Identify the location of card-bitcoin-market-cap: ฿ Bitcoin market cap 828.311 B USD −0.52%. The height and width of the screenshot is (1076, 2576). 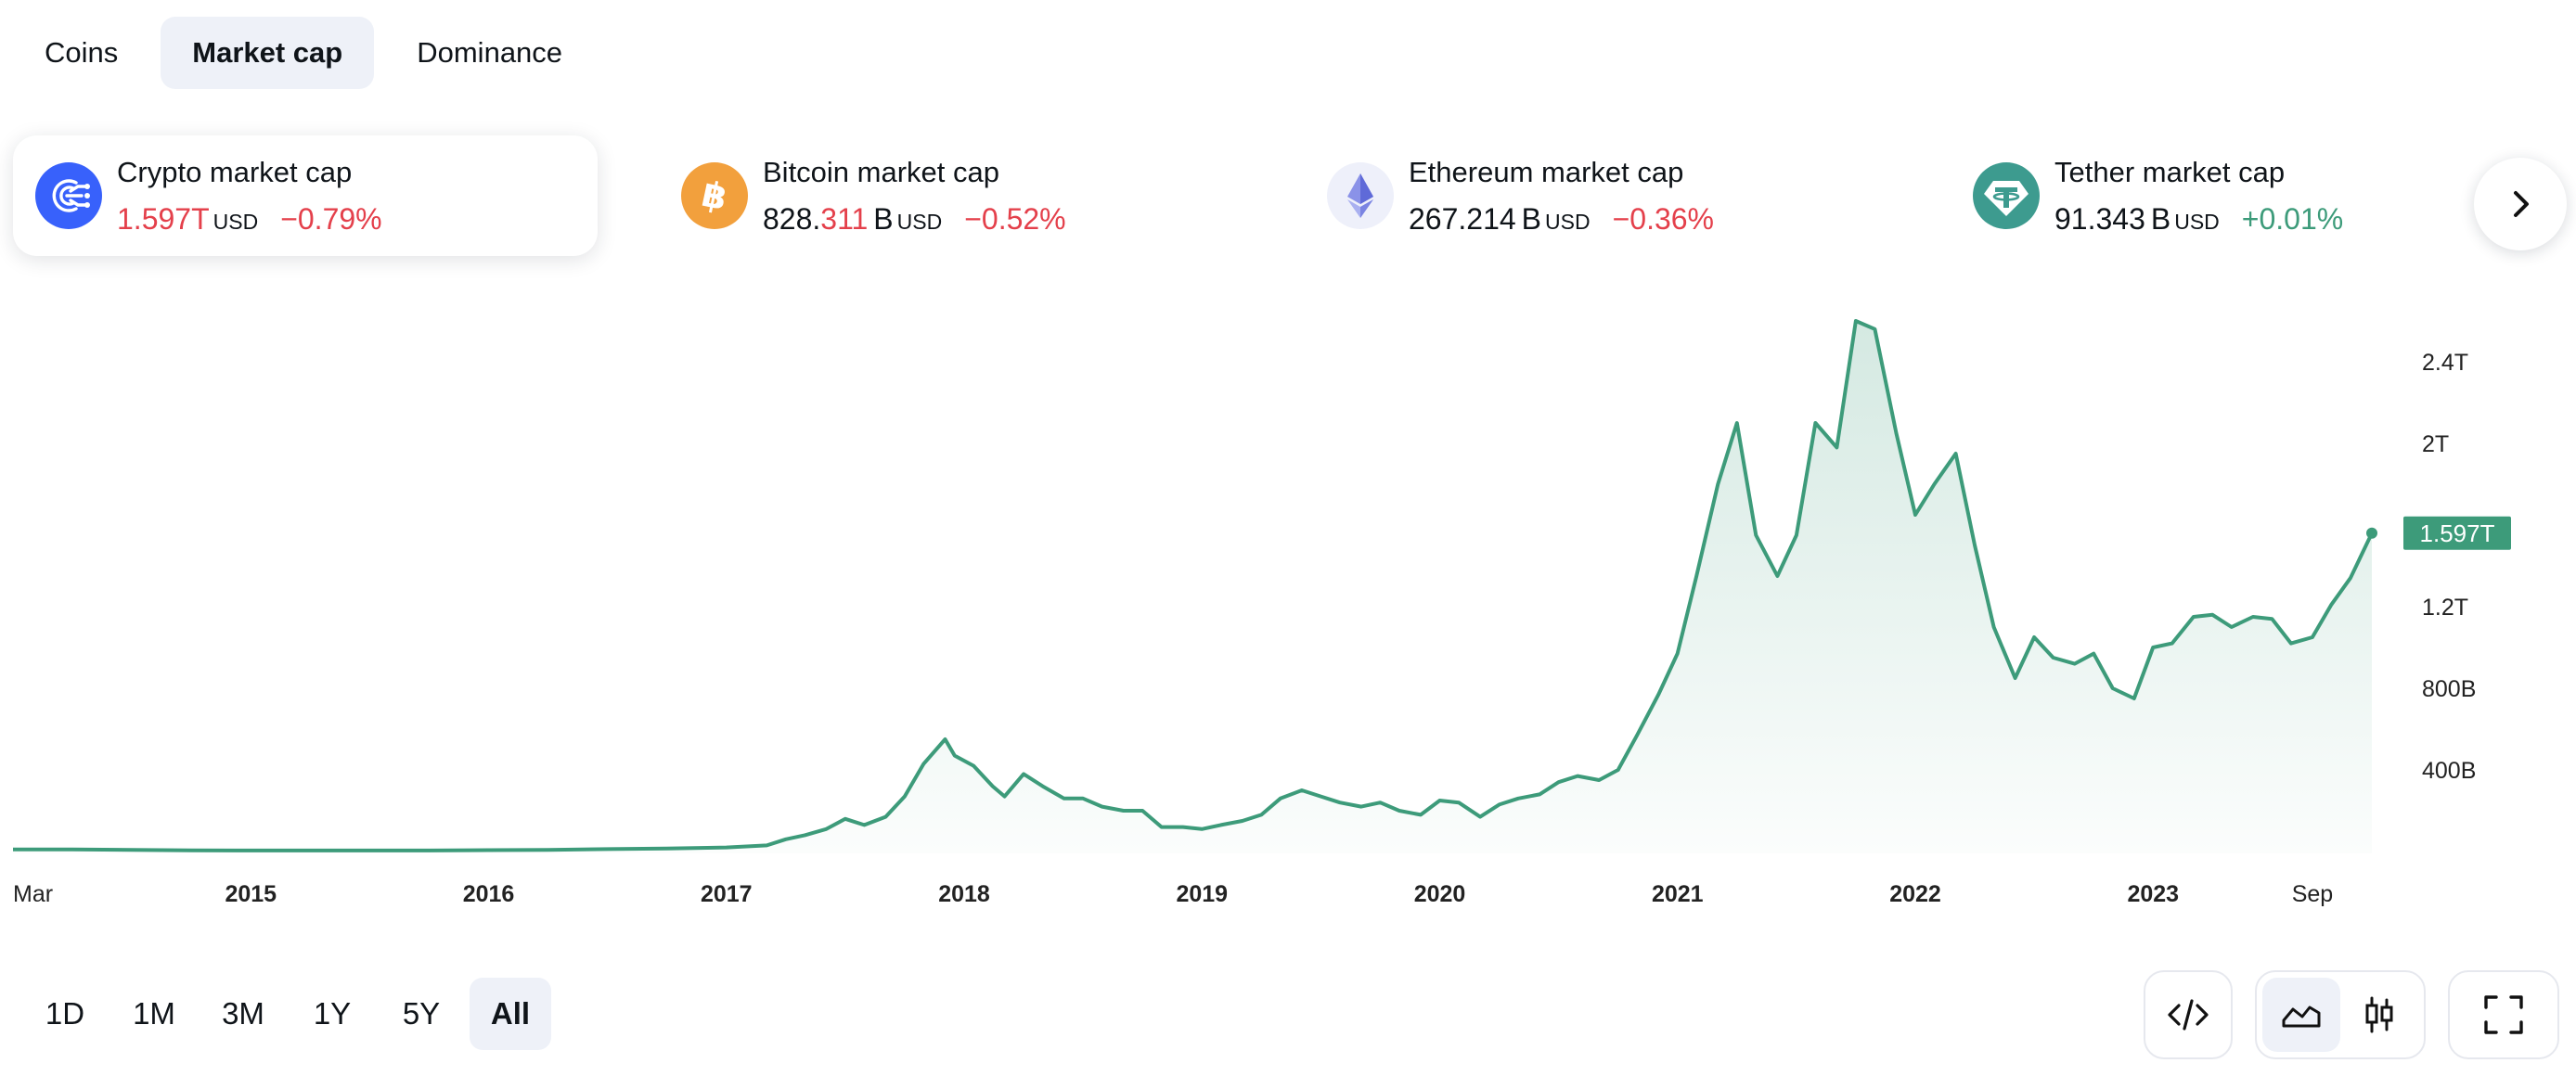
(951, 195).